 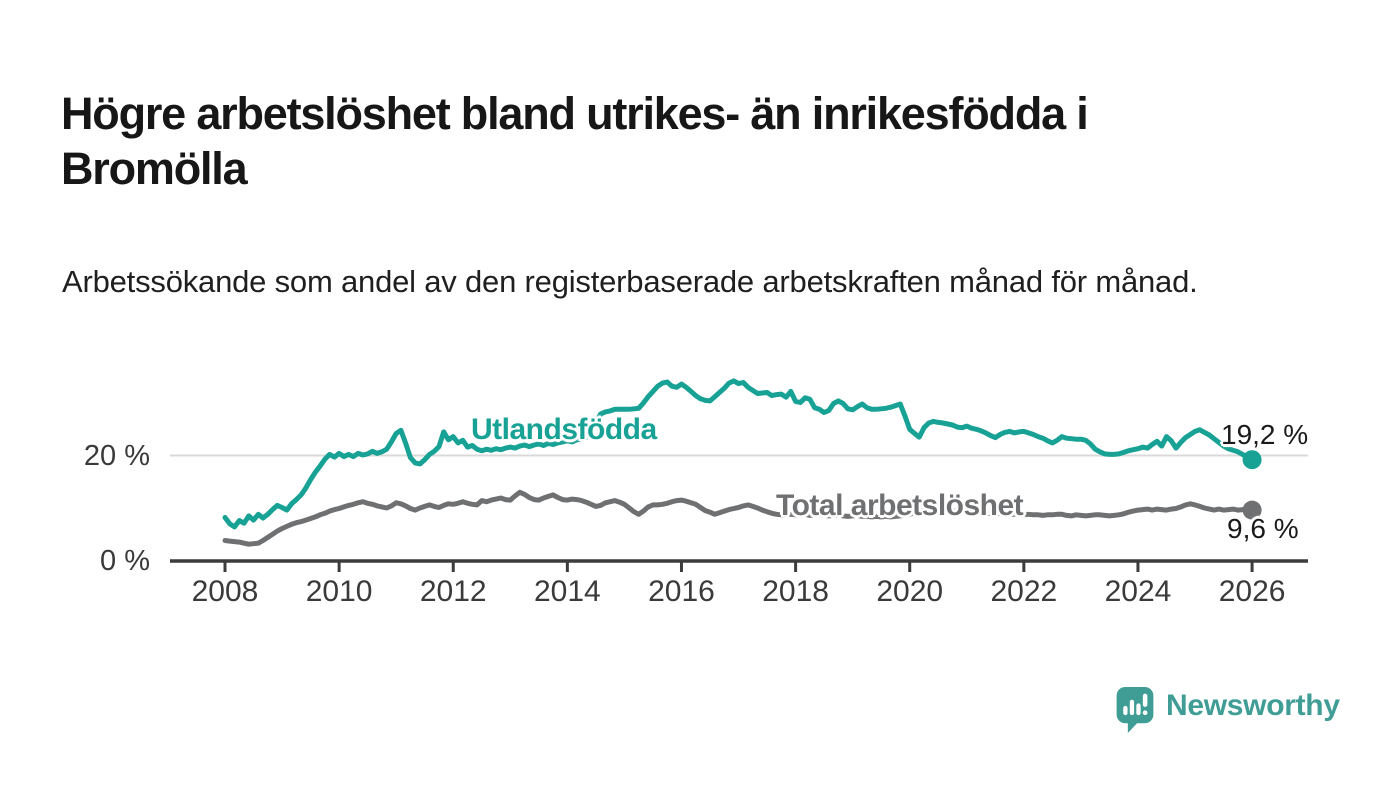 I want to click on end-point-dot-total-arbetsloshet, so click(x=1252, y=510).